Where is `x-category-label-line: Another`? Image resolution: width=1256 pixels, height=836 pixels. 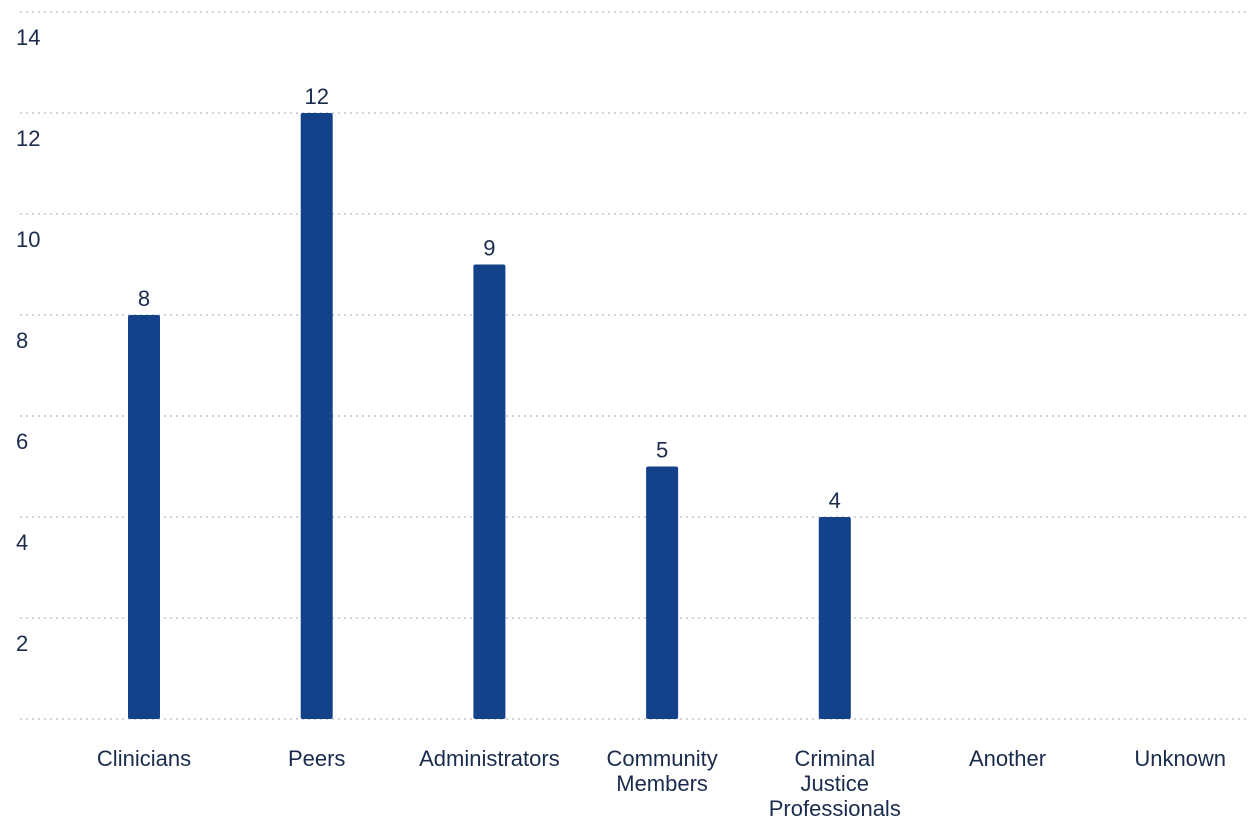
x-category-label-line: Another is located at coordinates (1007, 758).